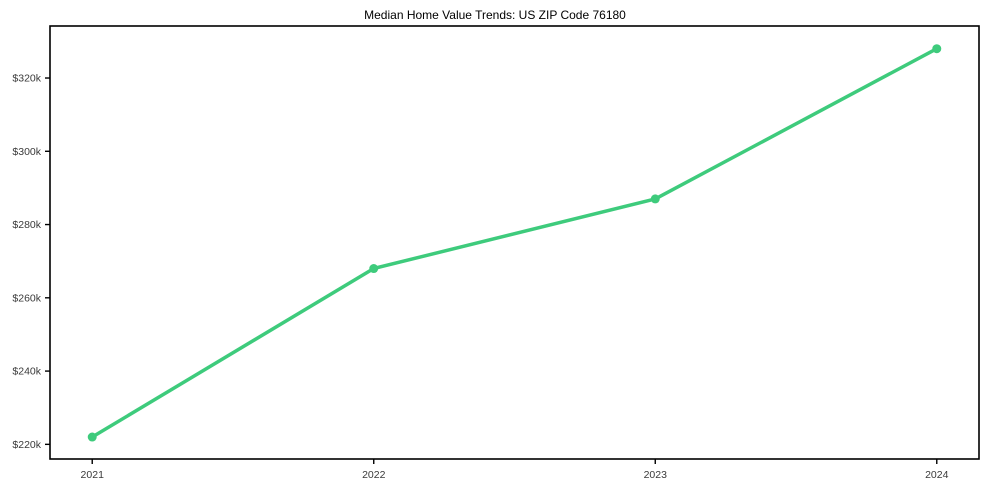 The width and height of the screenshot is (990, 490). What do you see at coordinates (26, 298) in the screenshot?
I see `y-axis-tick-label: $260k` at bounding box center [26, 298].